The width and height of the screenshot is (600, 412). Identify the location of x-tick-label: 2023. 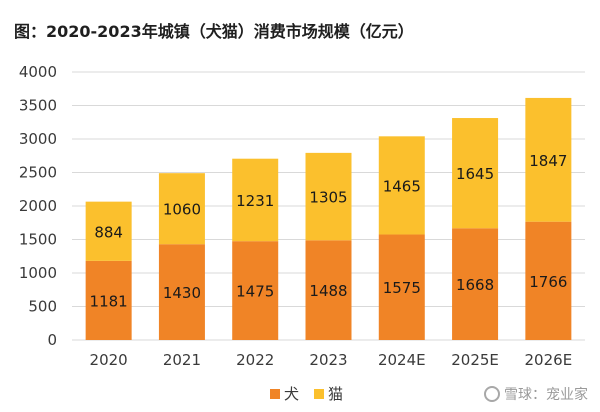
(328, 360).